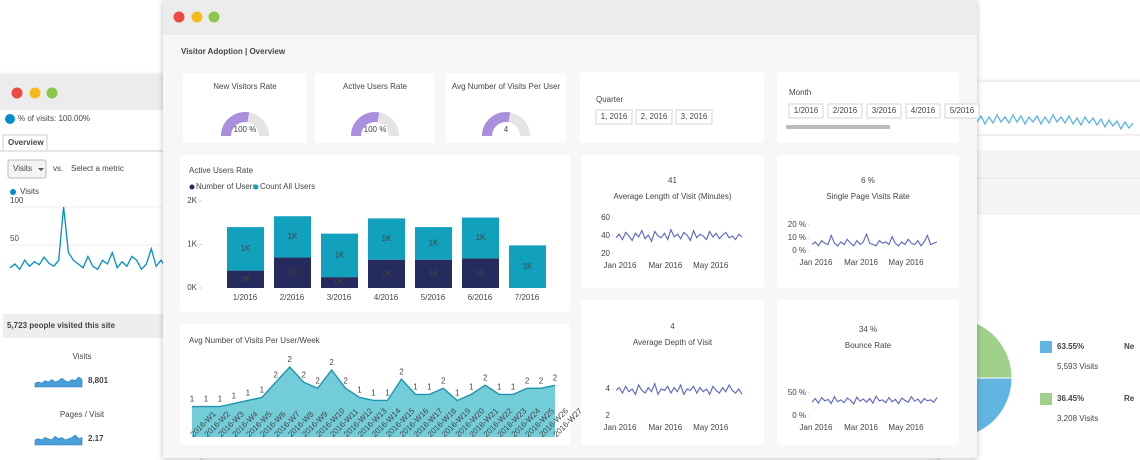 The width and height of the screenshot is (1140, 460). I want to click on slicer-item-label: 2, 2016, so click(654, 116).